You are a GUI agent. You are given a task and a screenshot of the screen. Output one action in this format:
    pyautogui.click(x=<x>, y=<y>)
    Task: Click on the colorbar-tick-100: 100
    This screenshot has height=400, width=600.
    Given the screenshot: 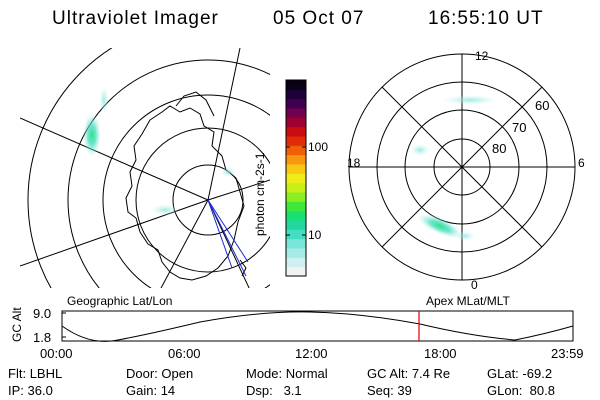 What is the action you would take?
    pyautogui.click(x=318, y=147)
    